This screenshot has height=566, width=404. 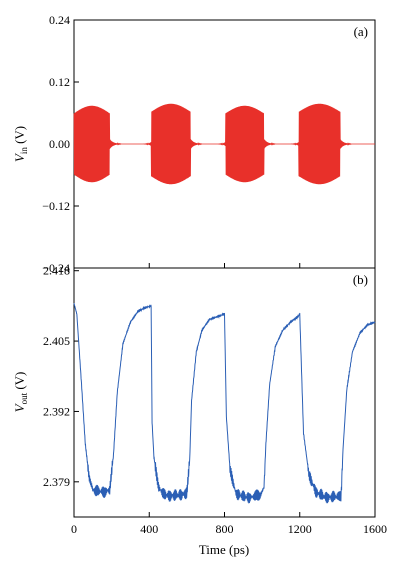 What do you see at coordinates (56, 411) in the screenshot?
I see `panel-b-y-tick-label: 2.392` at bounding box center [56, 411].